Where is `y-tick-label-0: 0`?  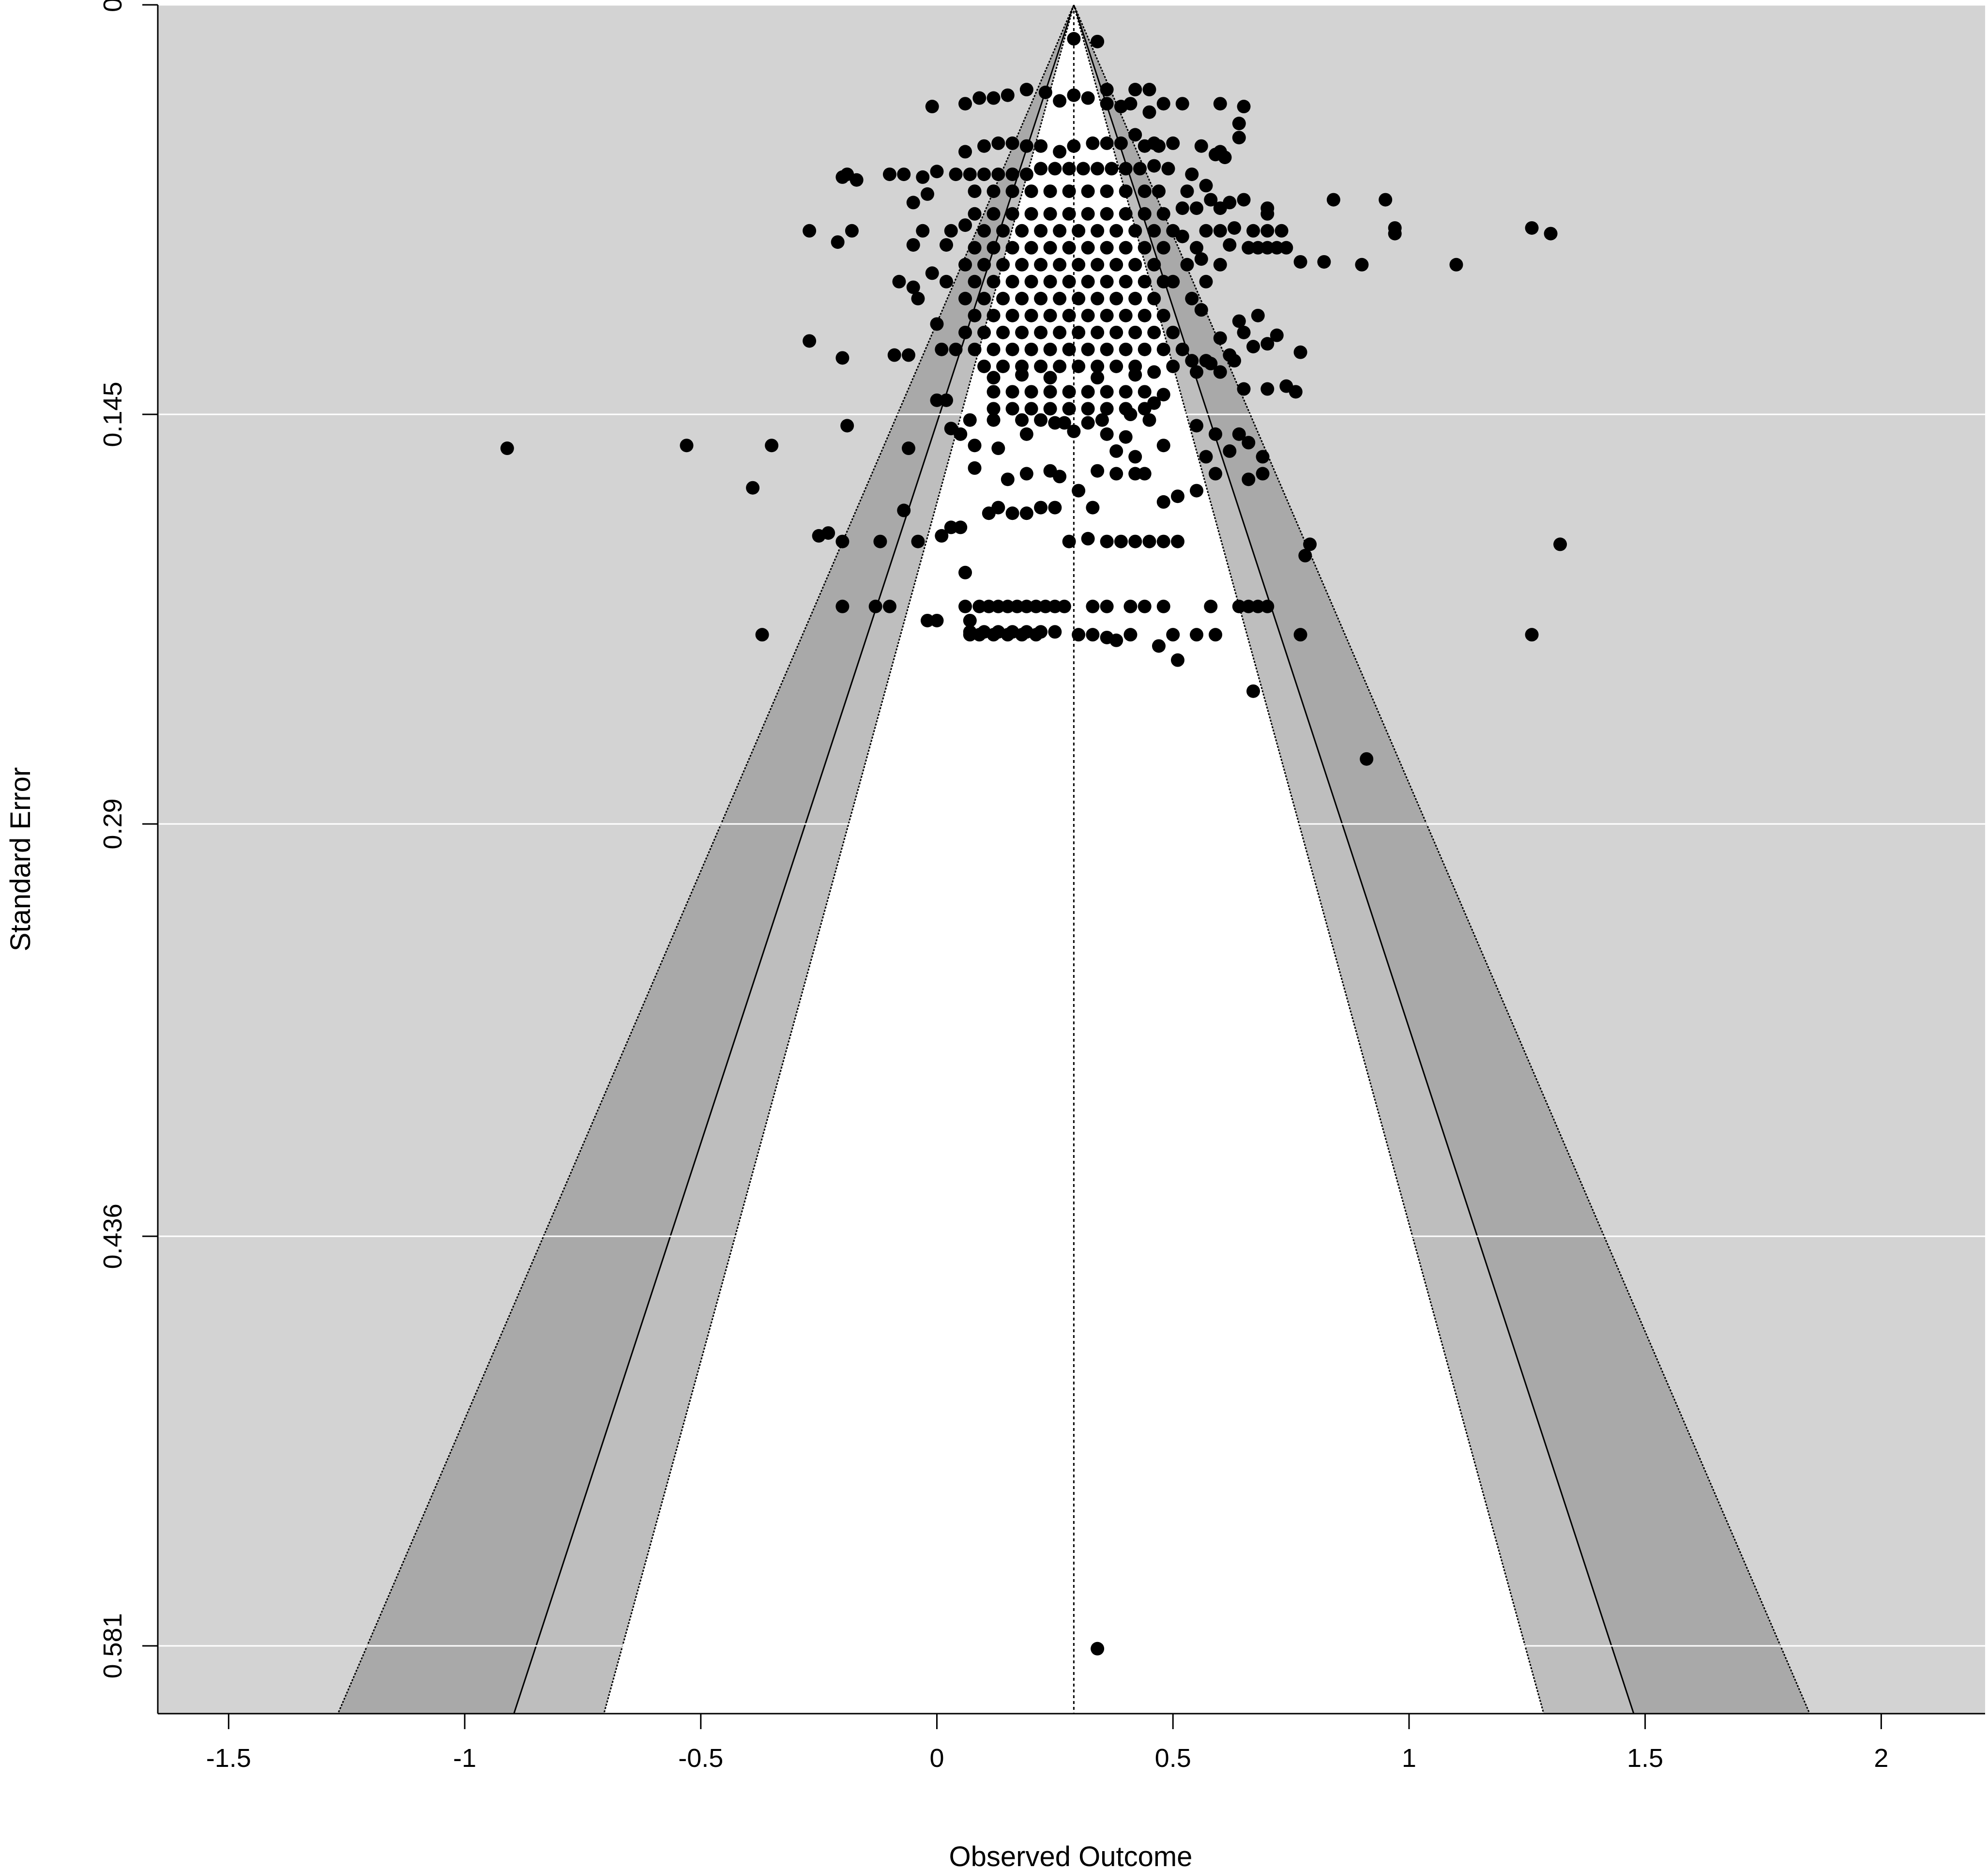 y-tick-label-0: 0 is located at coordinates (112, 6).